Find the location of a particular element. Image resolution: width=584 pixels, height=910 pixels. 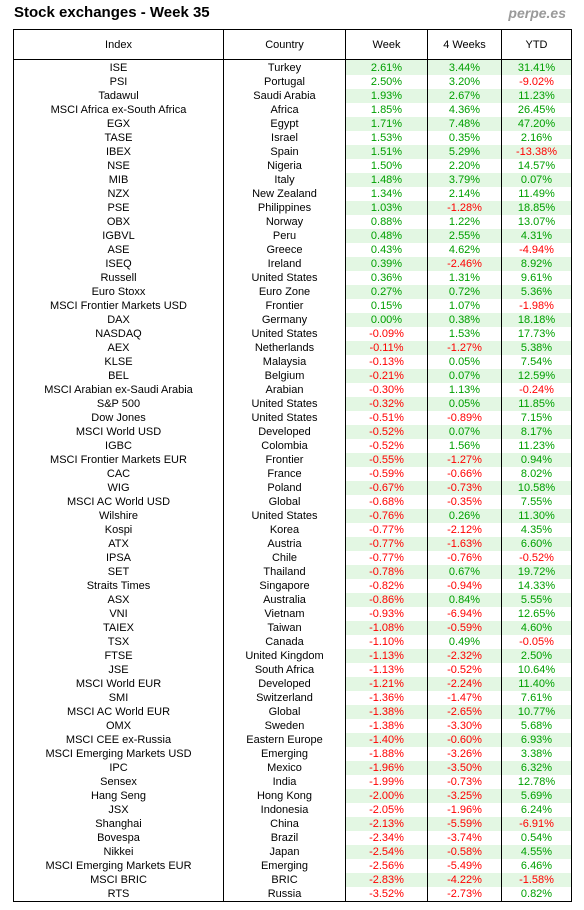

cell-country: Germany is located at coordinates (284, 320).